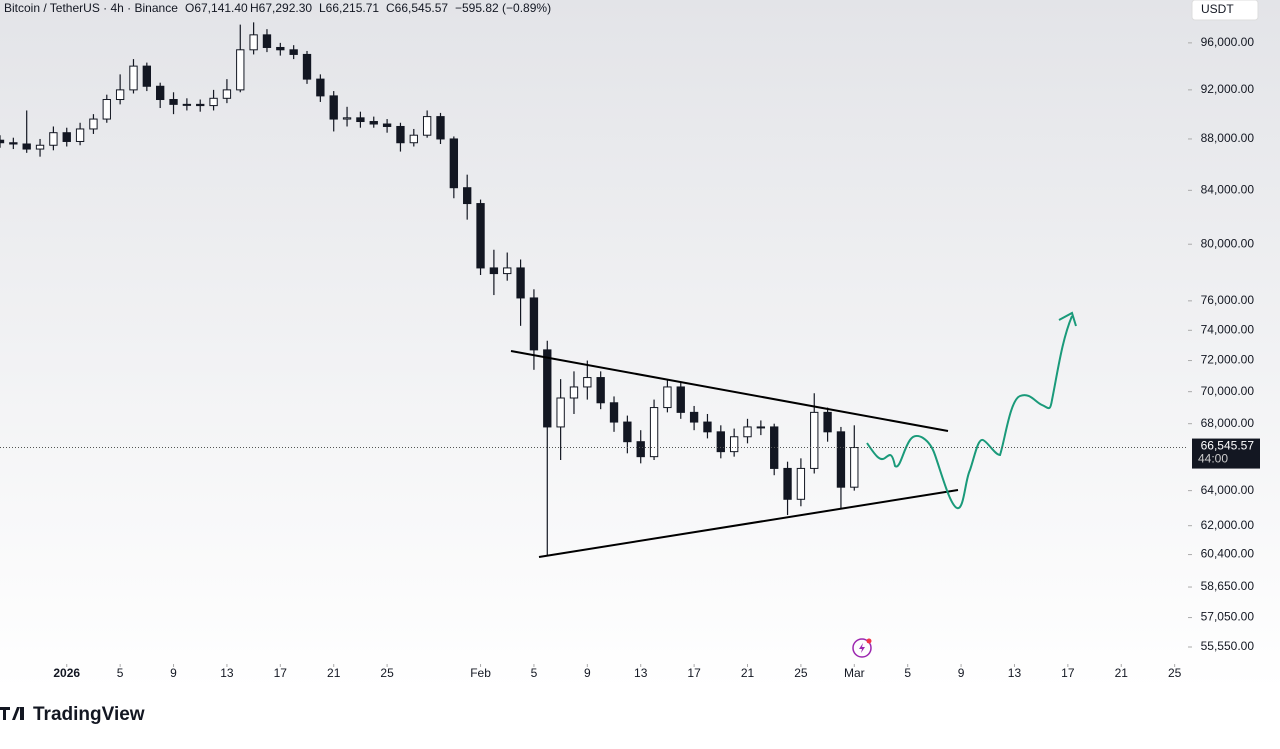  I want to click on x-tick-label: 2026, so click(66, 673).